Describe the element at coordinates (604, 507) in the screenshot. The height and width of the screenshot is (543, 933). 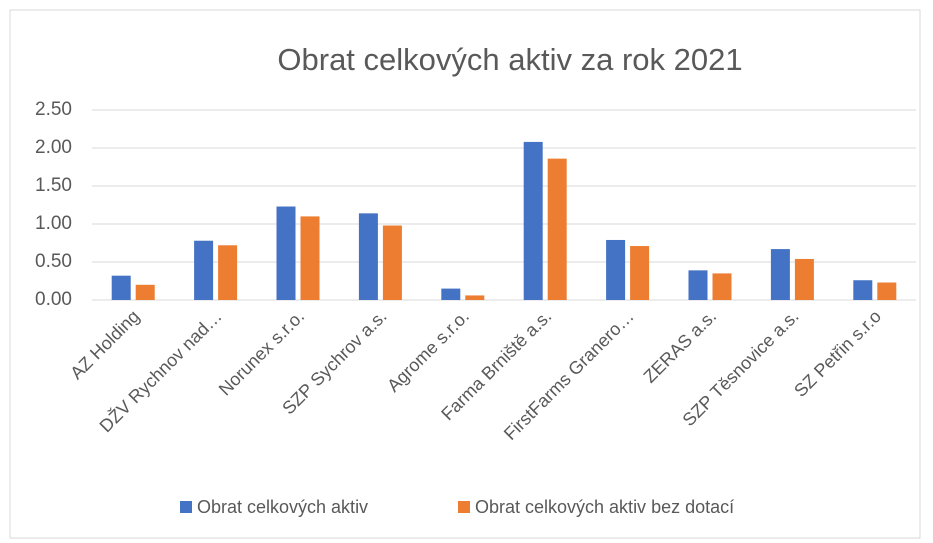
I see `legend-label: Obrat celkových aktiv bez dotací` at that location.